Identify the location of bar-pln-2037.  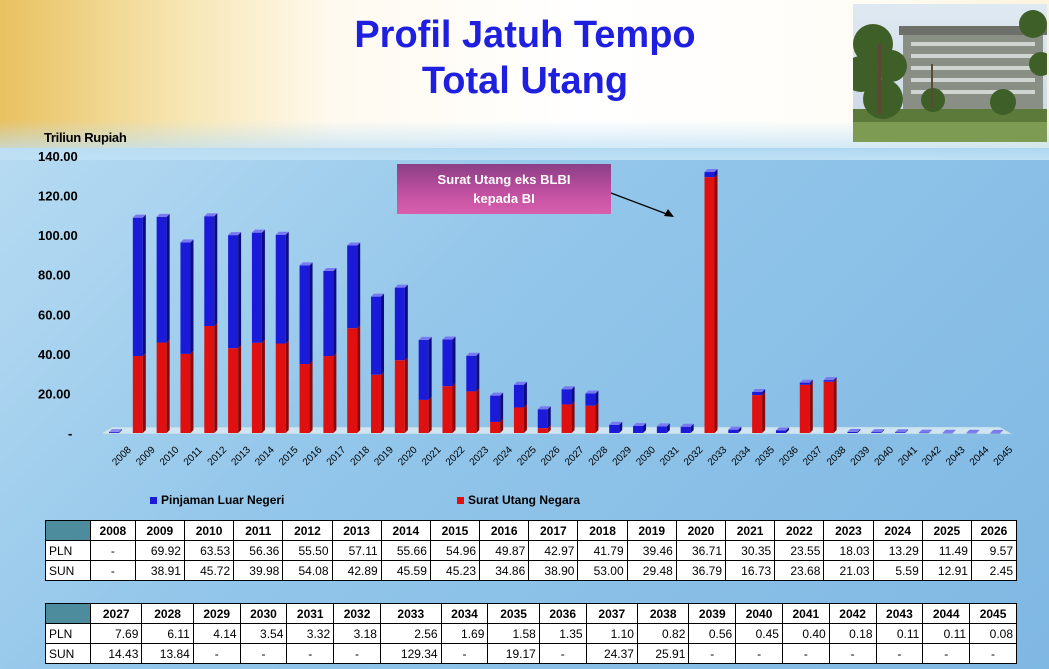
(806, 382).